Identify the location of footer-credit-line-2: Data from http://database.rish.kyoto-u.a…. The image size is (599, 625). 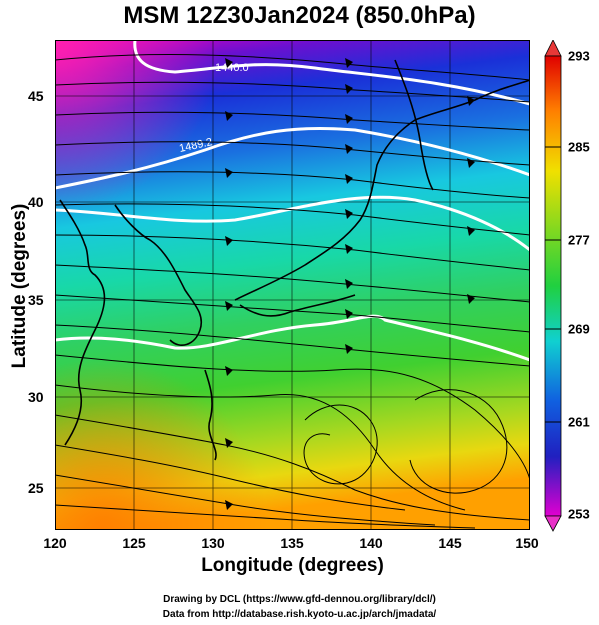
(299, 614).